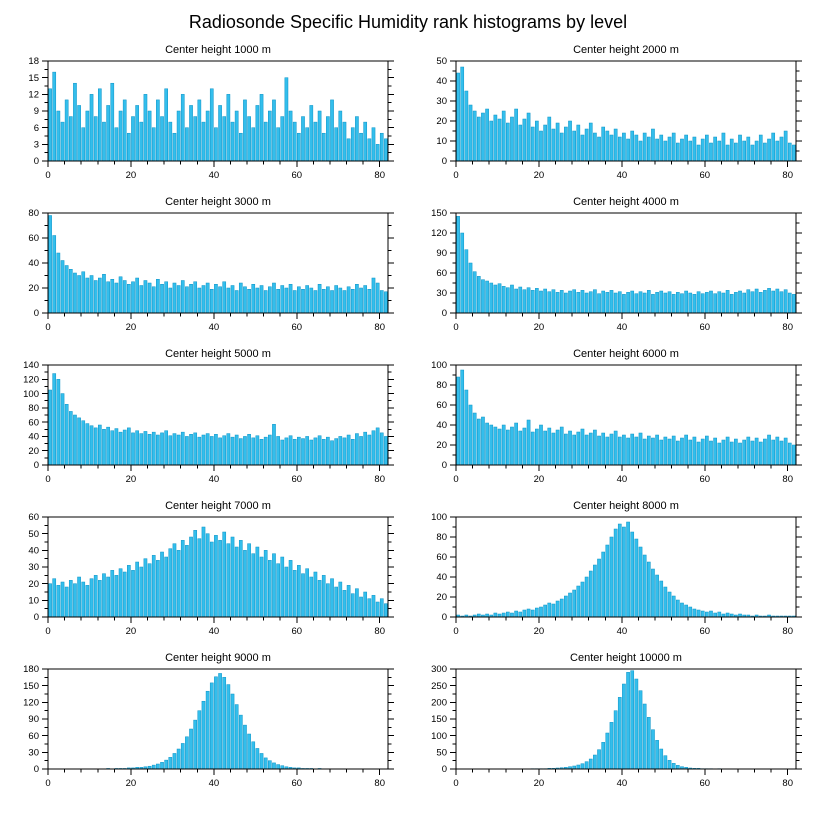 The image size is (816, 824). I want to click on chart-title: Center height 8000 m, so click(626, 506).